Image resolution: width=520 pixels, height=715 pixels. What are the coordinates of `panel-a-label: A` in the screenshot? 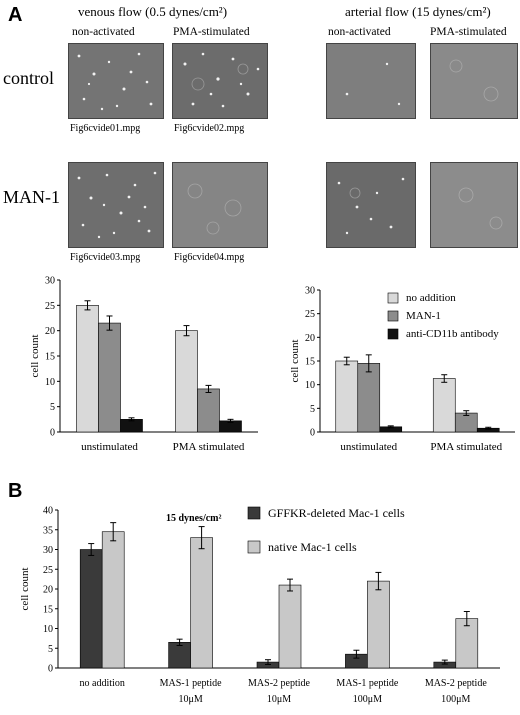 It's located at (15, 15).